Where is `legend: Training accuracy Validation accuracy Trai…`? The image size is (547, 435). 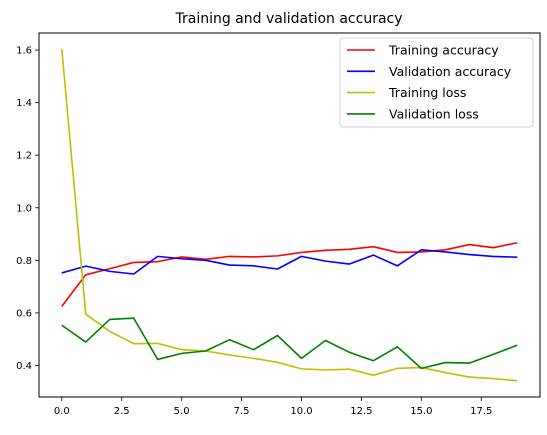
legend: Training accuracy Validation accuracy Trai… is located at coordinates (436, 82).